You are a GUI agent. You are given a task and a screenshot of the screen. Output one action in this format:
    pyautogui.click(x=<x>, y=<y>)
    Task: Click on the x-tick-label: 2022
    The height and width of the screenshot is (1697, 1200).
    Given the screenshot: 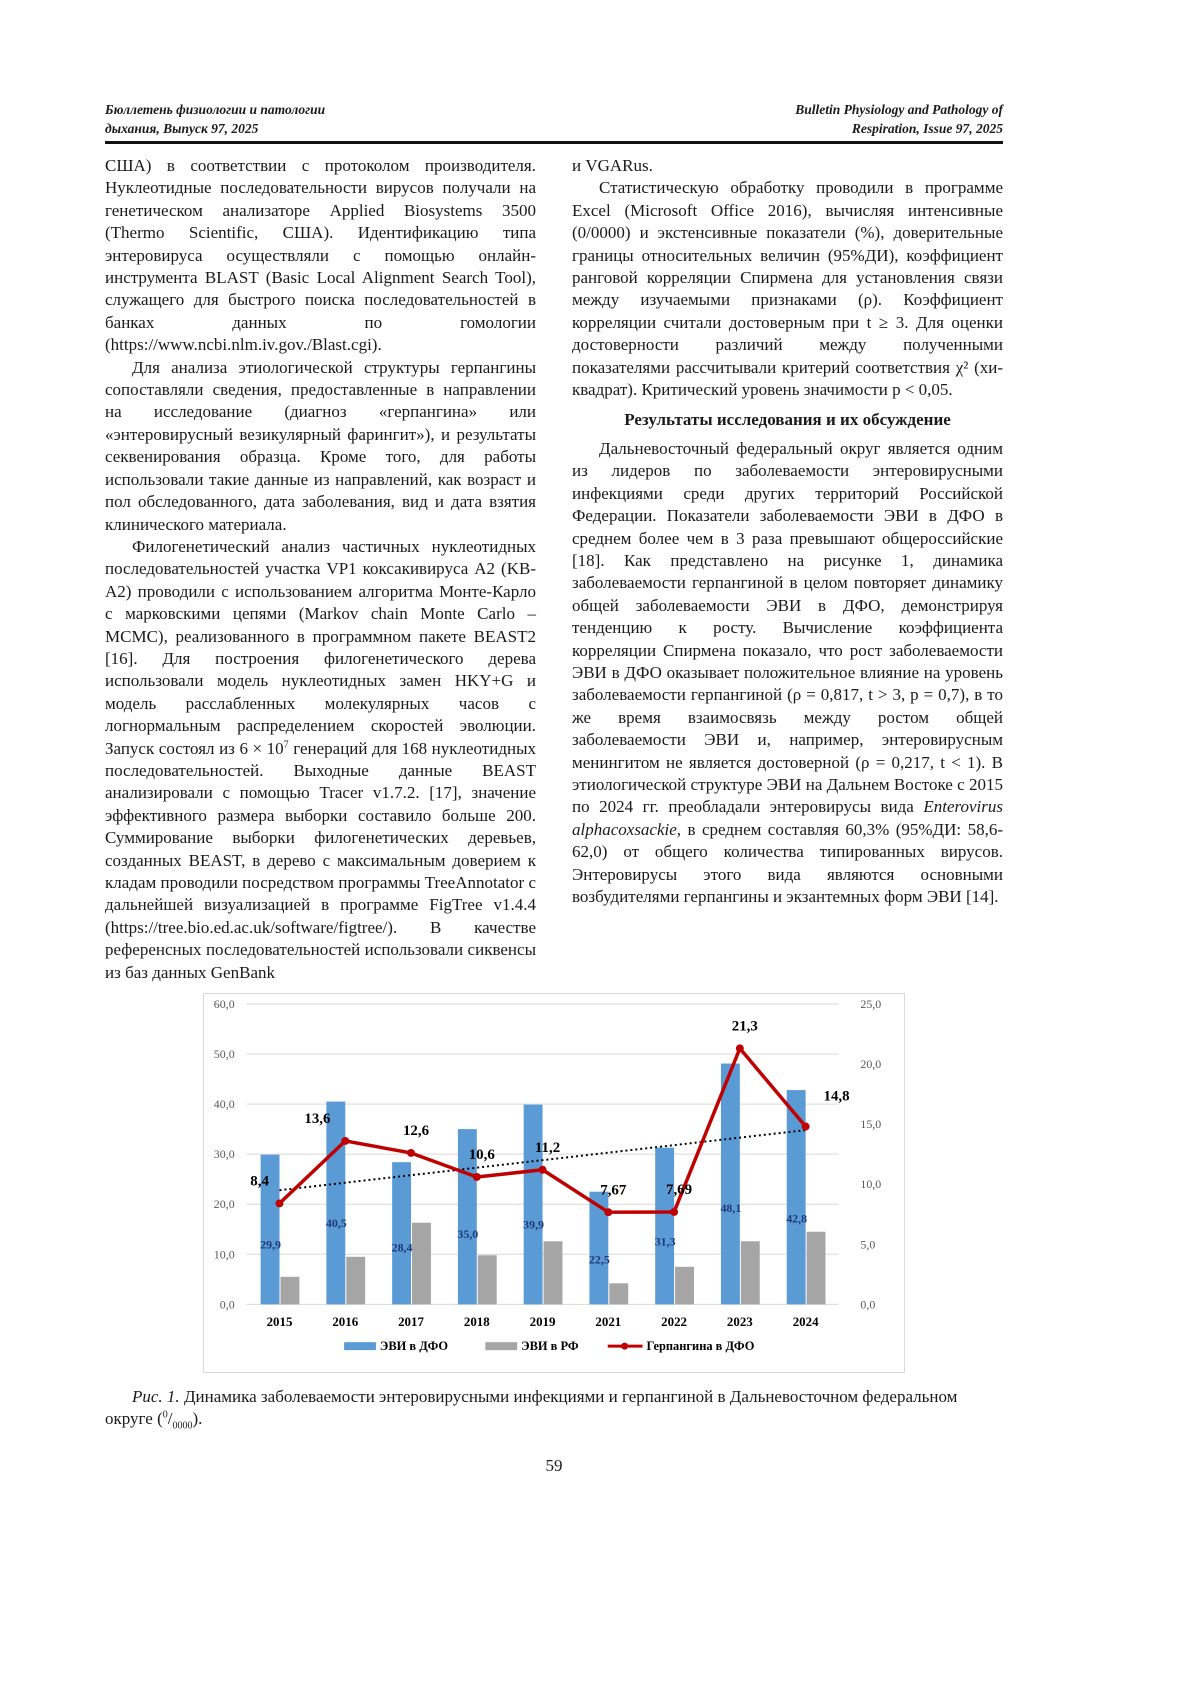 What is the action you would take?
    pyautogui.click(x=674, y=1321)
    